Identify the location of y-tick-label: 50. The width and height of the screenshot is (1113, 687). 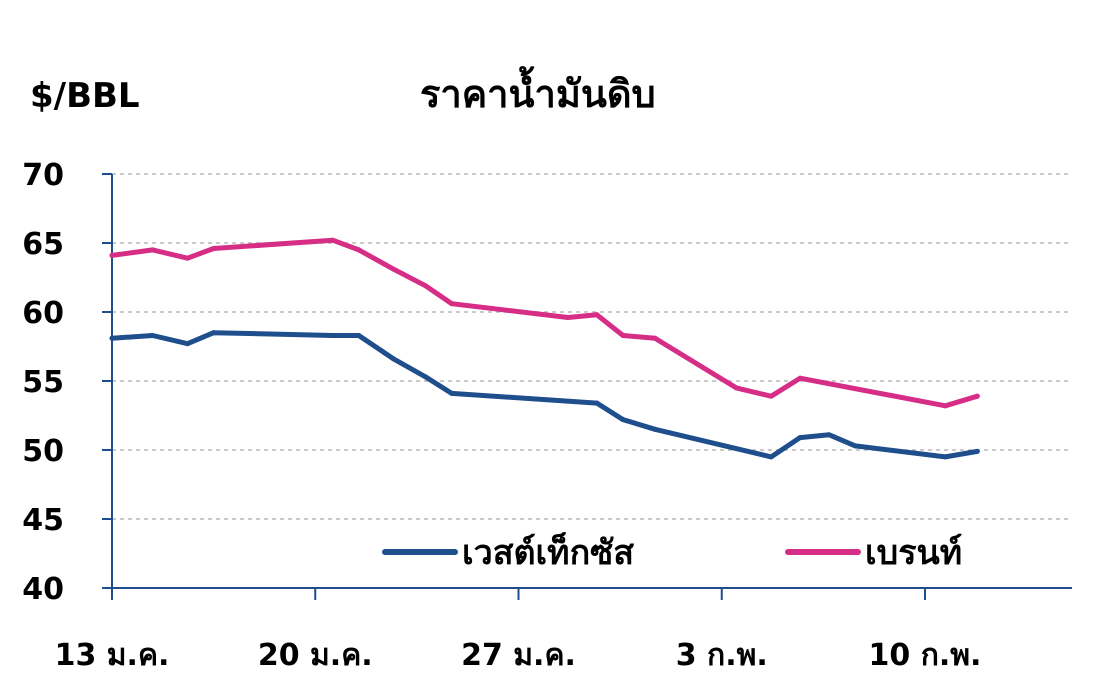
(43, 451).